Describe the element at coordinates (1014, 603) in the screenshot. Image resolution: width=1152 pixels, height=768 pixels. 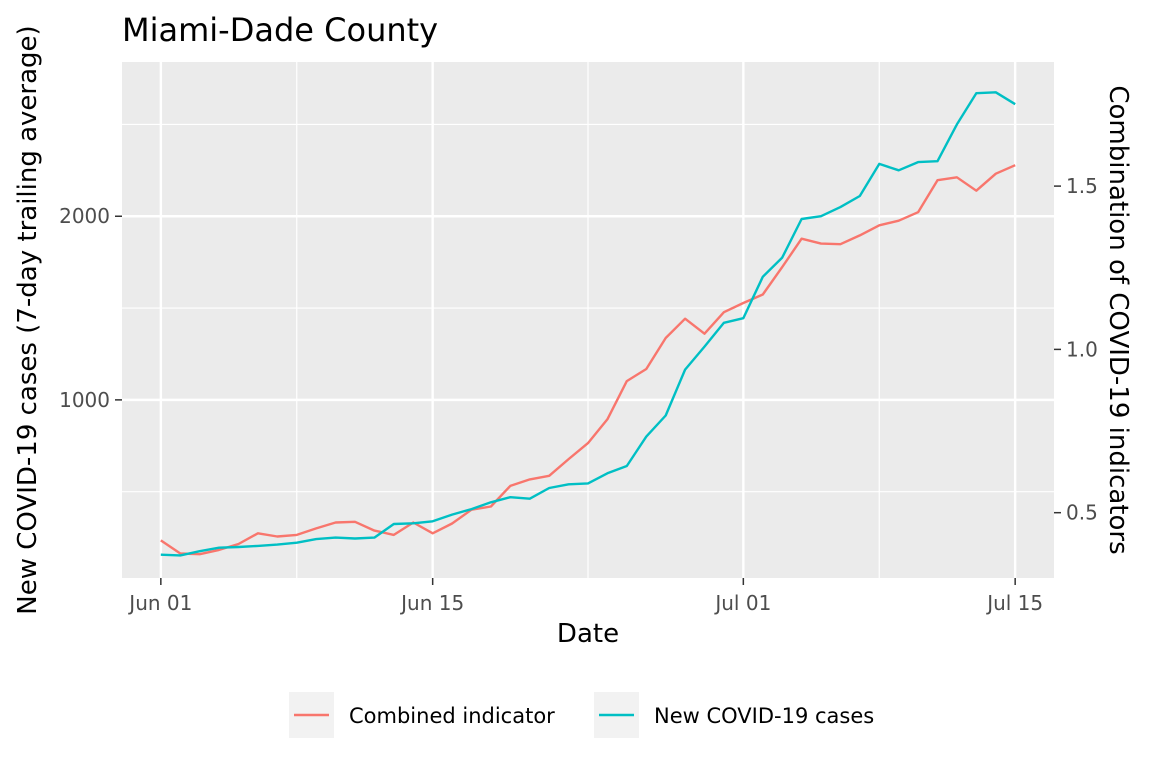
I see `x-tick-label: Jul 15` at that location.